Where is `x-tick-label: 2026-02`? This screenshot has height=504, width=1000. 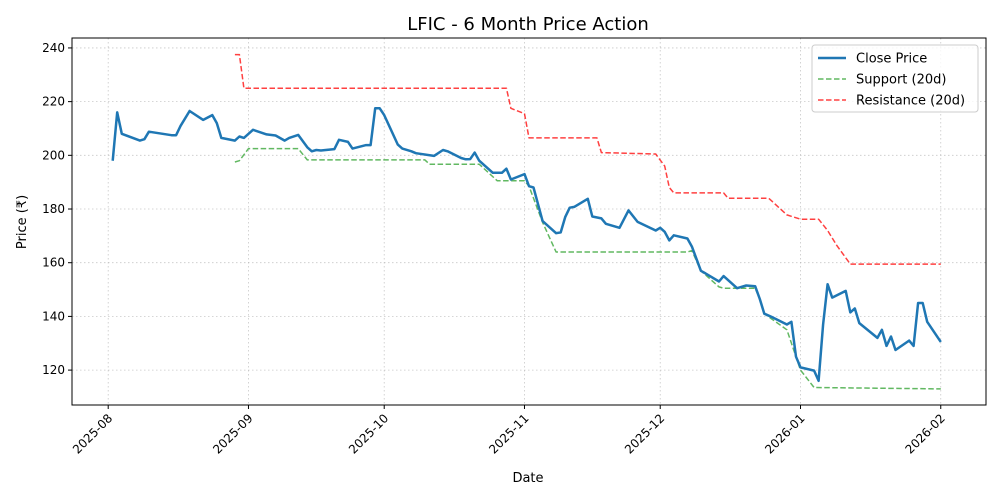
x-tick-label: 2026-02 is located at coordinates (925, 433).